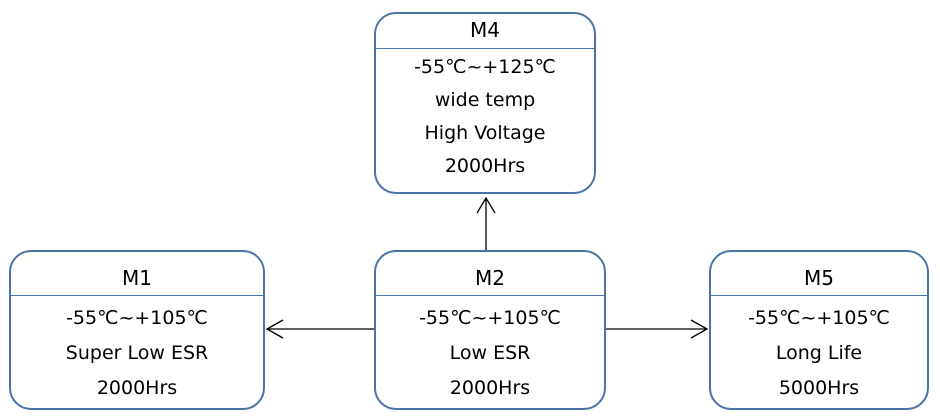 This screenshot has width=940, height=418. I want to click on node-m1-lifetime: 2000Hrs, so click(137, 388).